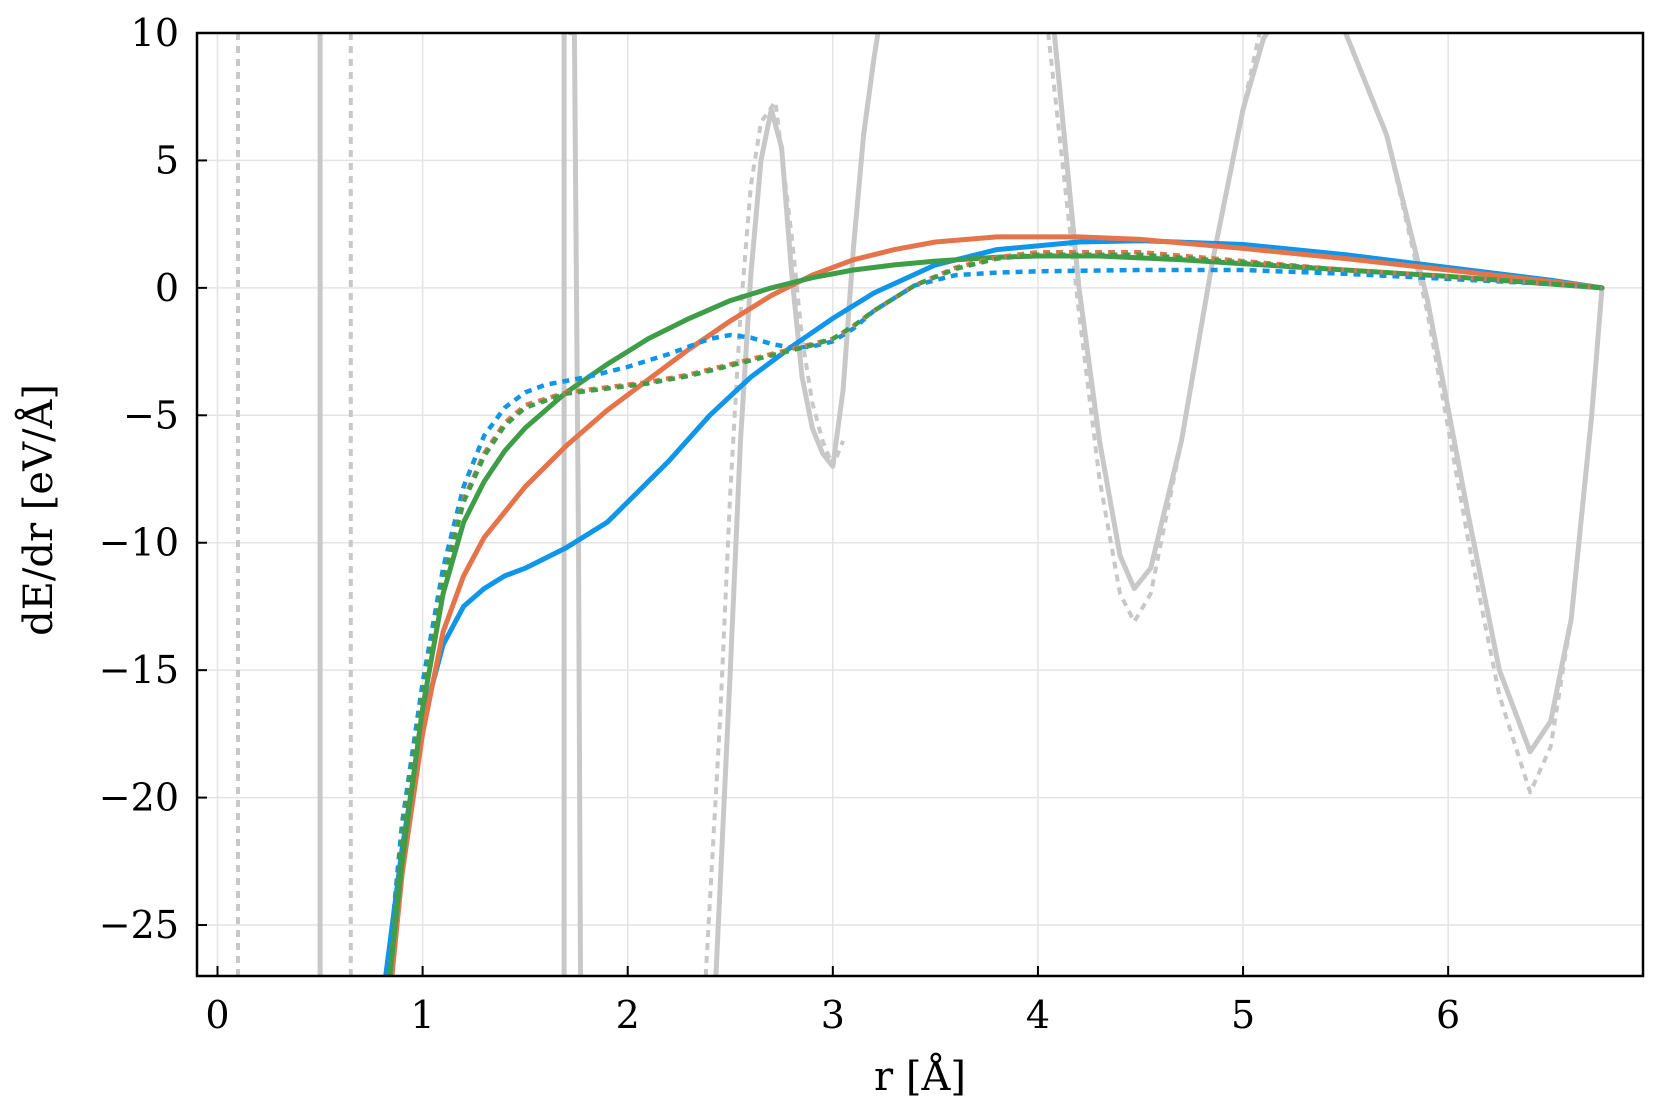 This screenshot has width=1661, height=1107. What do you see at coordinates (151, 415) in the screenshot?
I see `y-tick-label: −5` at bounding box center [151, 415].